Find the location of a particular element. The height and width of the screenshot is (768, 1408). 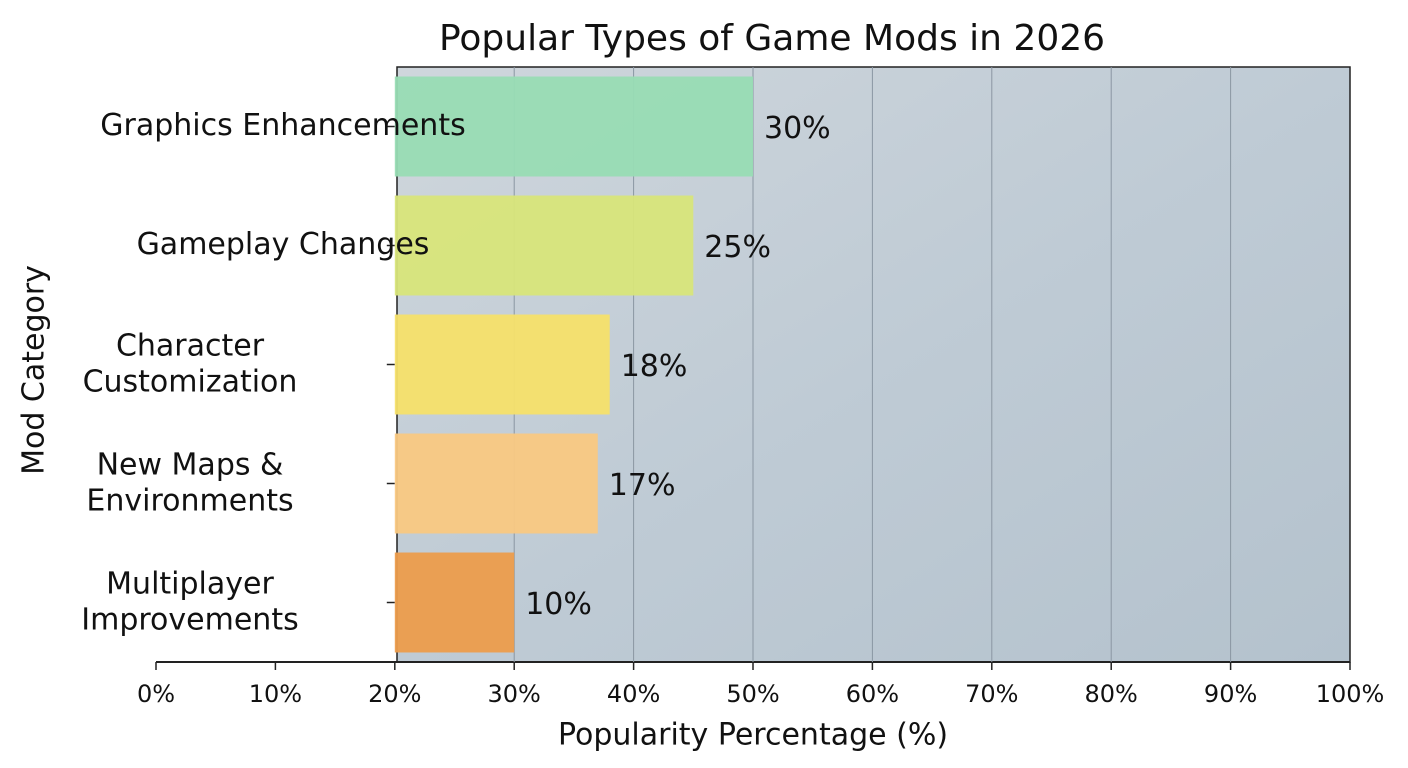

data-label: 30% is located at coordinates (797, 128).